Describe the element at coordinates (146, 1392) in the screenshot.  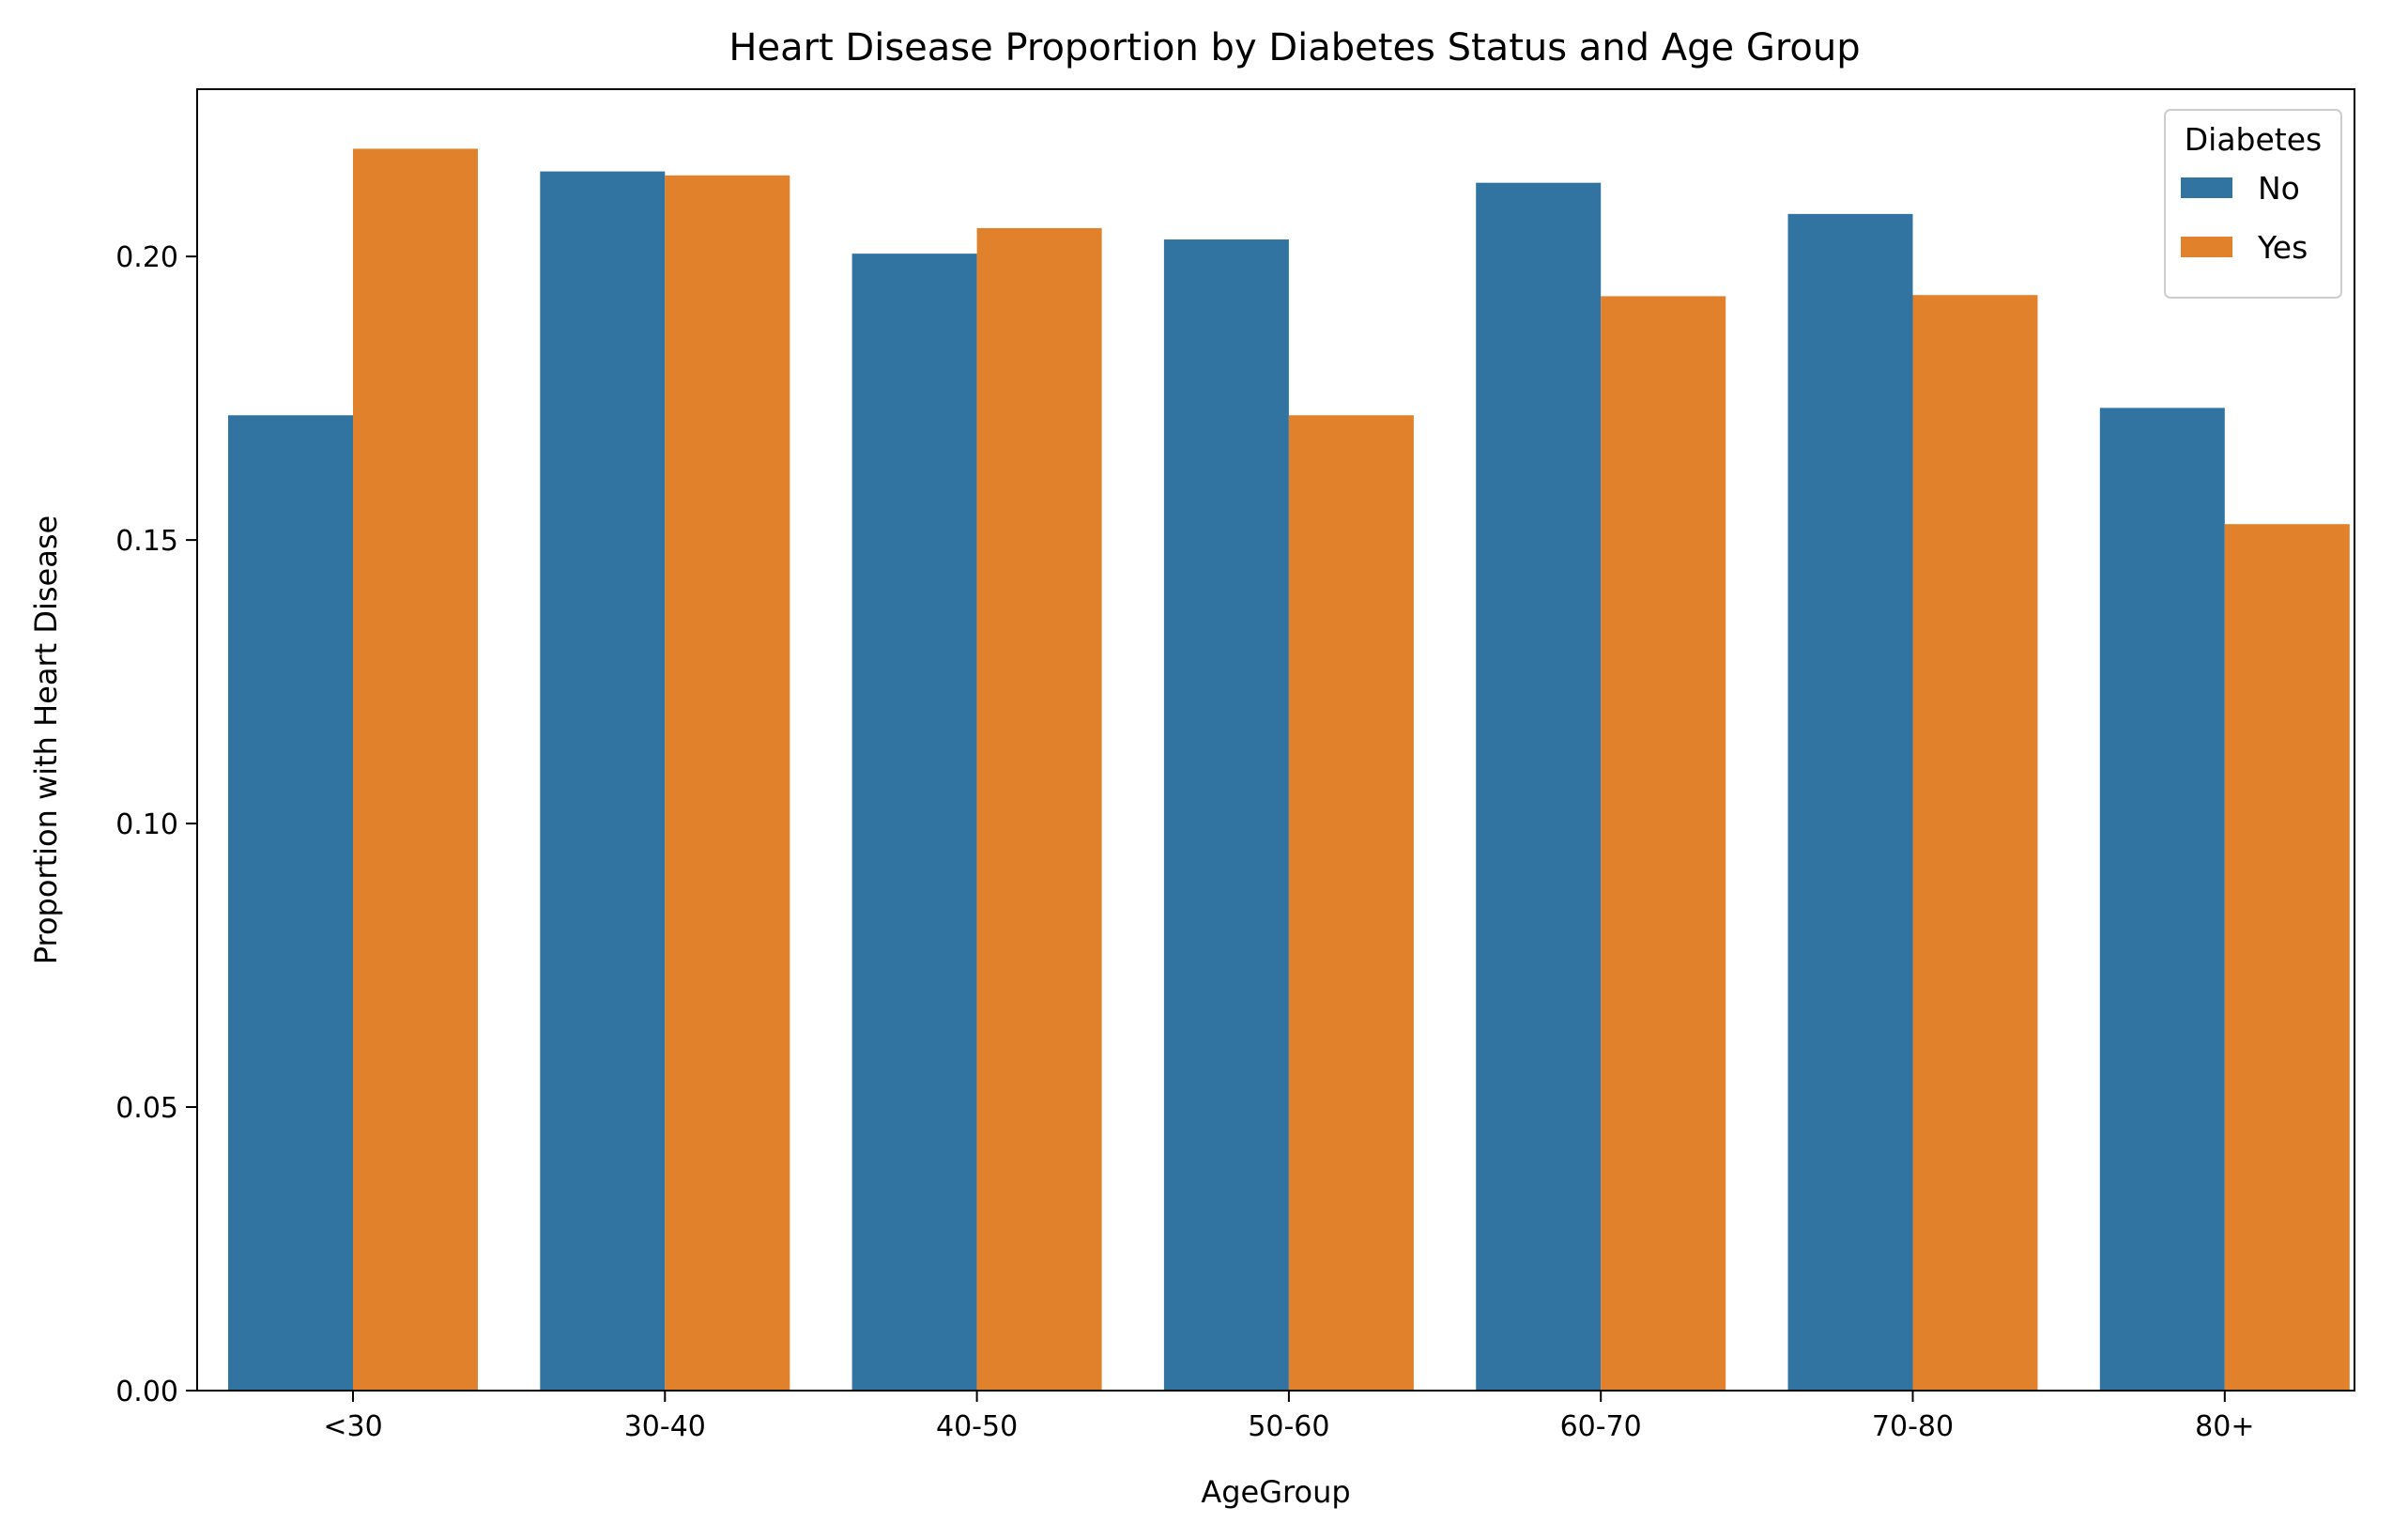
I see `y-tick-label: 0.00` at that location.